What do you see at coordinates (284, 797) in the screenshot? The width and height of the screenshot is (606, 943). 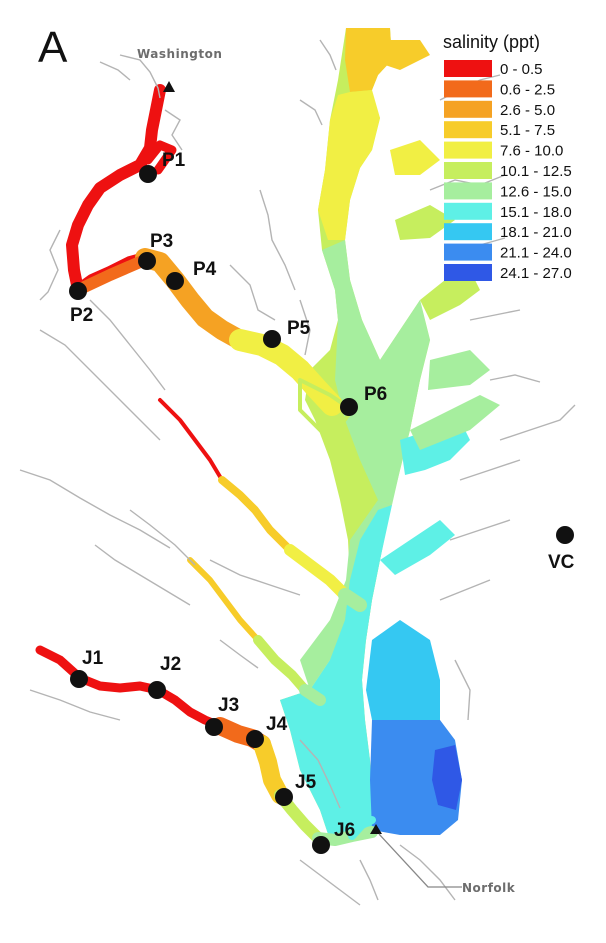 I see `site-j5-marker` at bounding box center [284, 797].